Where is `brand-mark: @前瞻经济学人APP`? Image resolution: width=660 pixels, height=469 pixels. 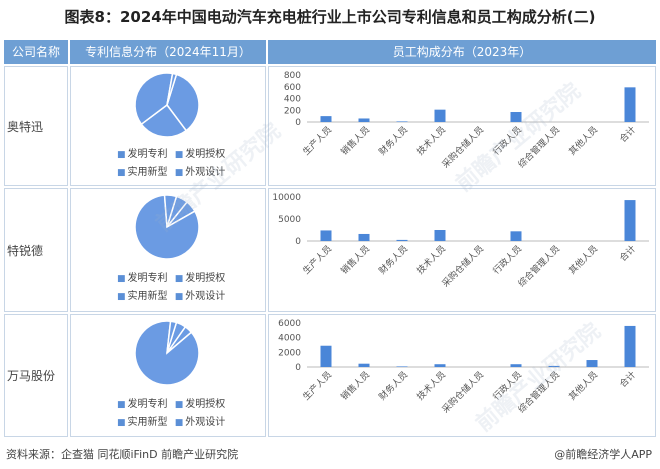 brand-mark: @前瞻经济学人APP is located at coordinates (603, 454).